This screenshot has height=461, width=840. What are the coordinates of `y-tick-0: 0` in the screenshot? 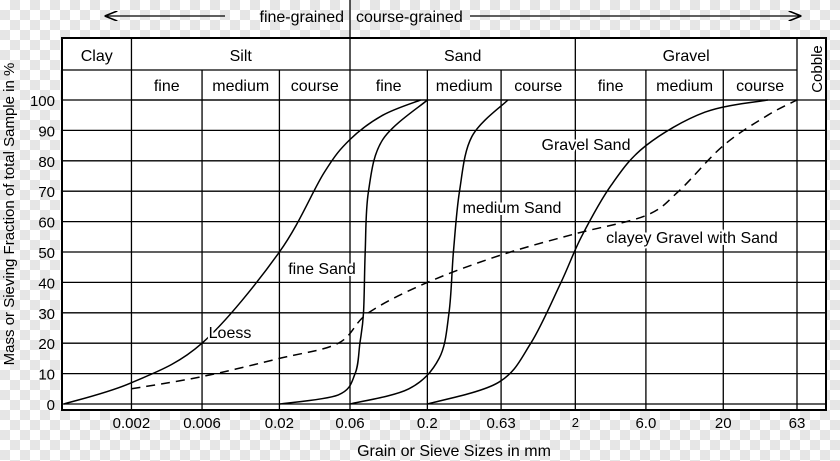 It's located at (51, 405).